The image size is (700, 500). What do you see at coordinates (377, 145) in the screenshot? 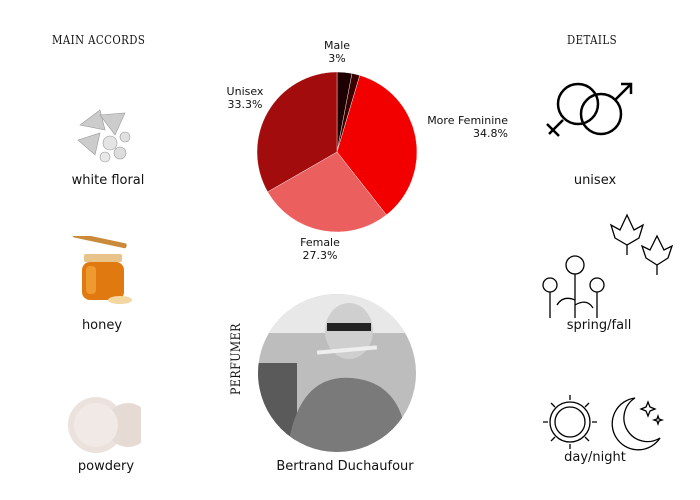
I see `pie-slice-more-feminine` at bounding box center [377, 145].